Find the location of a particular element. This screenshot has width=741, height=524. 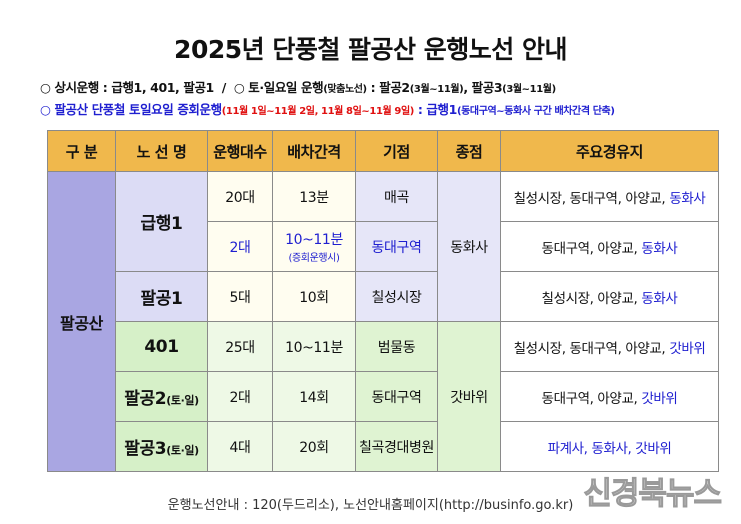

route: 팔공2(토·일) is located at coordinates (161, 396).